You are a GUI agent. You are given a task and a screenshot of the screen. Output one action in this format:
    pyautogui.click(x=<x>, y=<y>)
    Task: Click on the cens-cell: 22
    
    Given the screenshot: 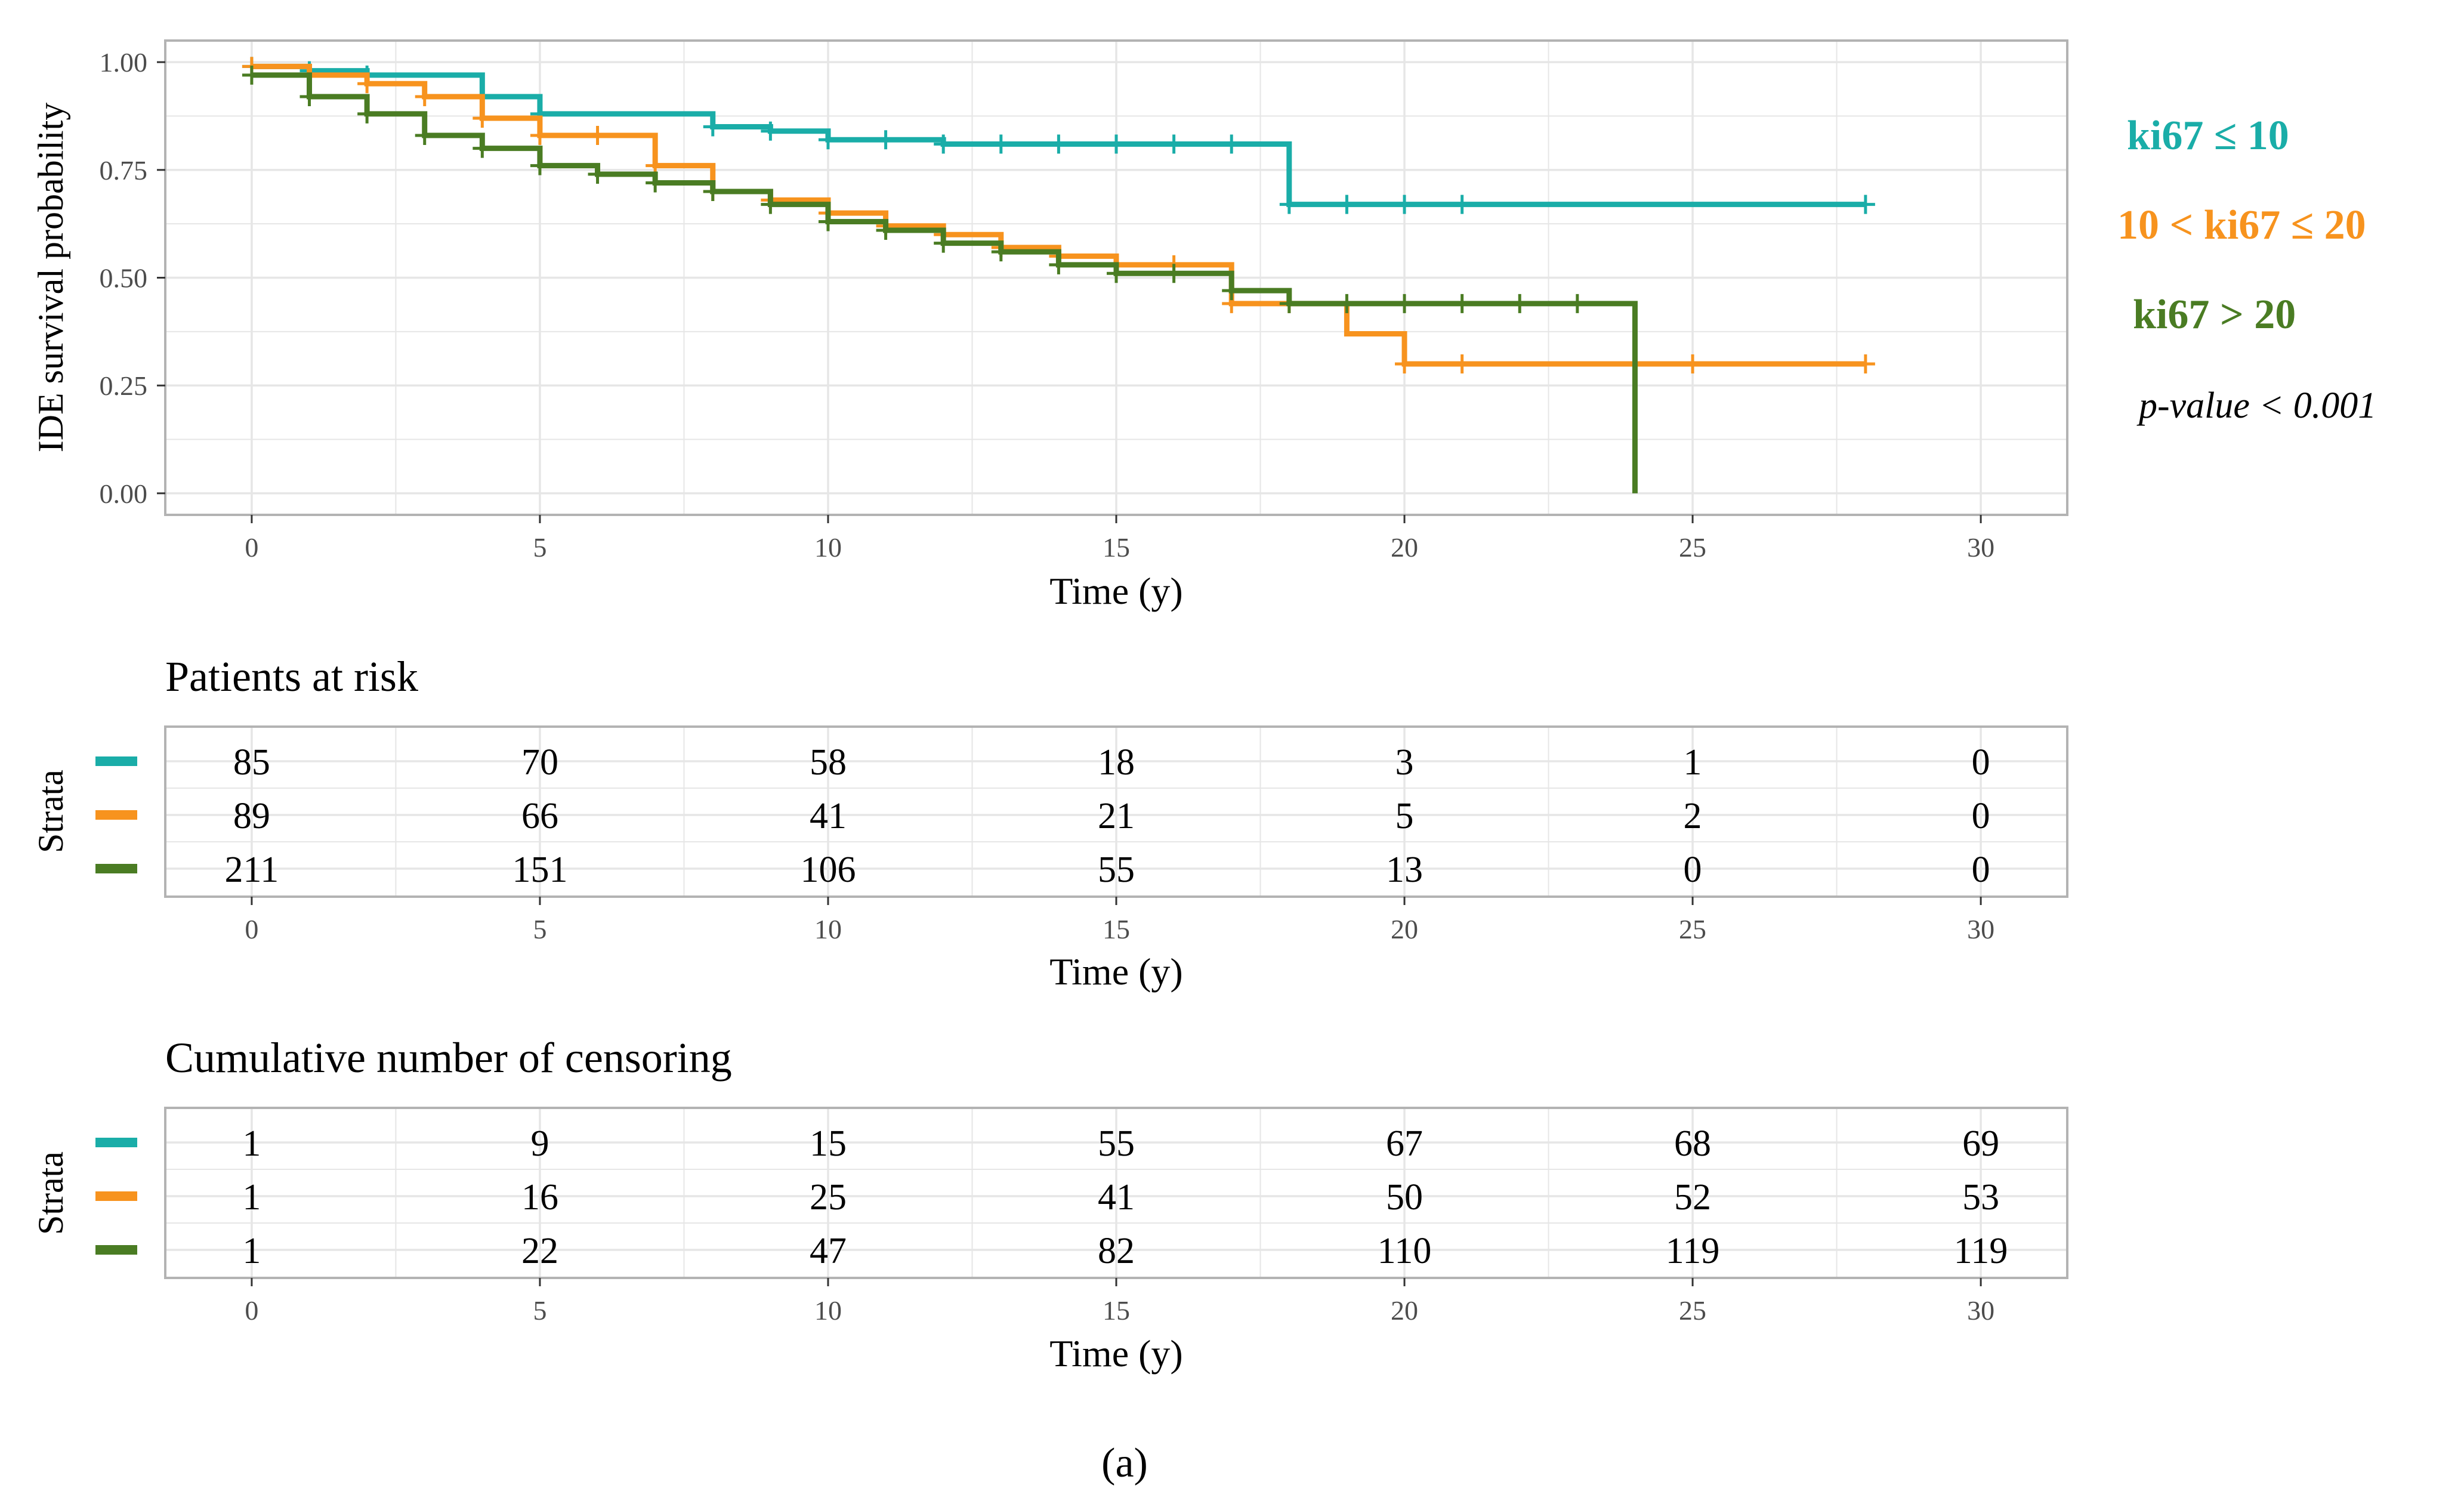 What is the action you would take?
    pyautogui.click(x=539, y=1251)
    